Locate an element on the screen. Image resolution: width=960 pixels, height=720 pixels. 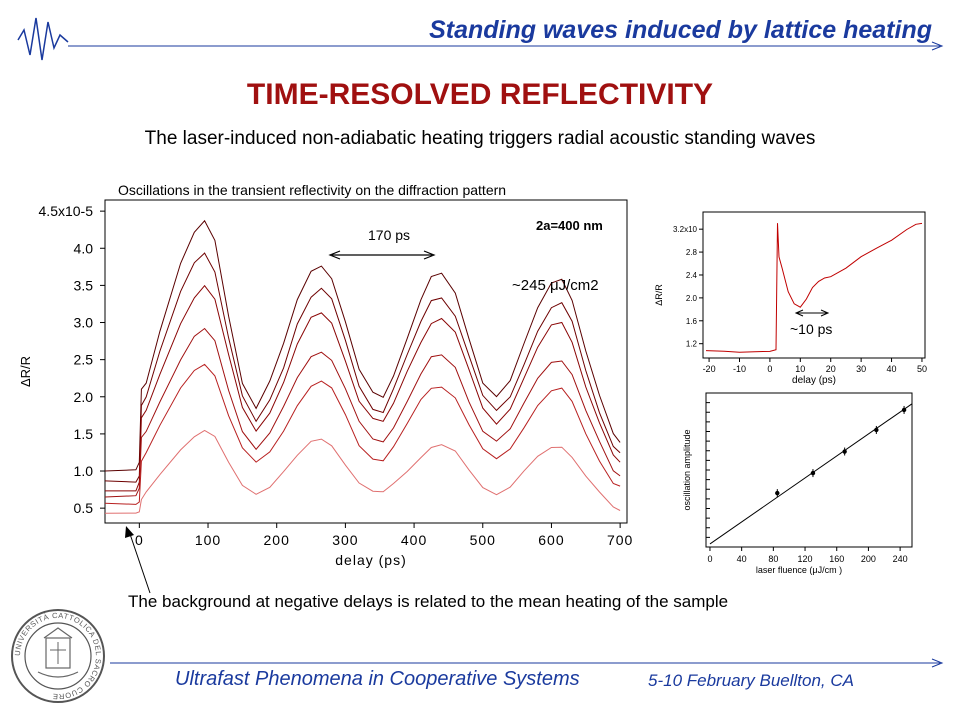
fluence-plot-frame is located at coordinates (809, 470).